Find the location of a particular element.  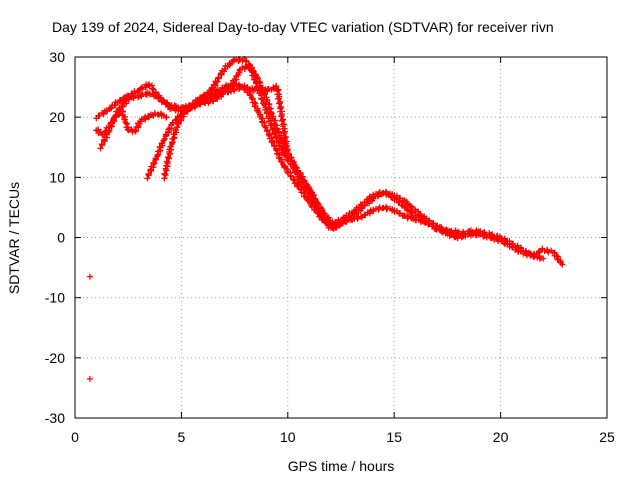

y-tick-label: -20 is located at coordinates (55, 358).